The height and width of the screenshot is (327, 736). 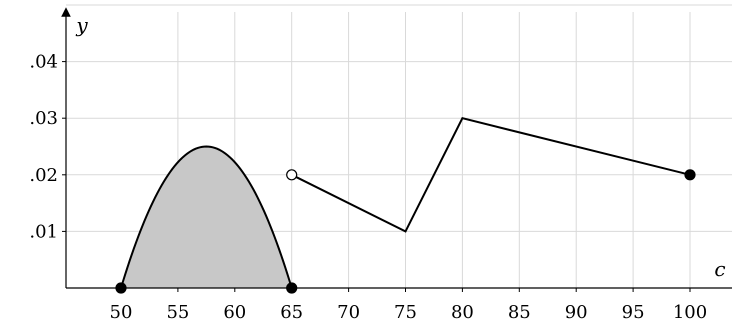 What do you see at coordinates (43, 118) in the screenshot?
I see `y-tick-label: .03` at bounding box center [43, 118].